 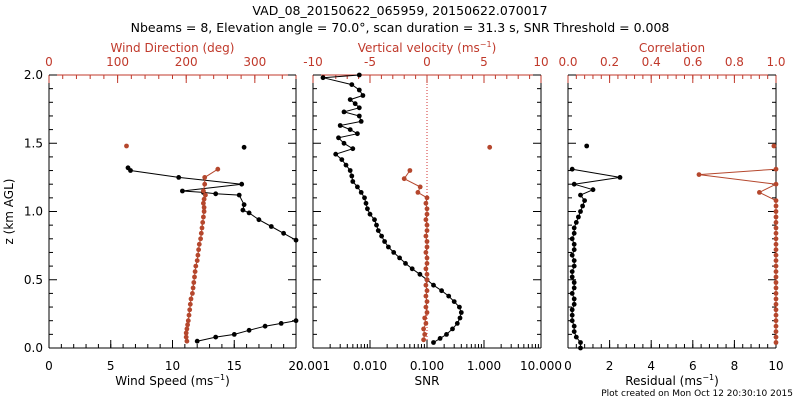 I want to click on bottom-tick-label: 0.010, so click(x=370, y=366).